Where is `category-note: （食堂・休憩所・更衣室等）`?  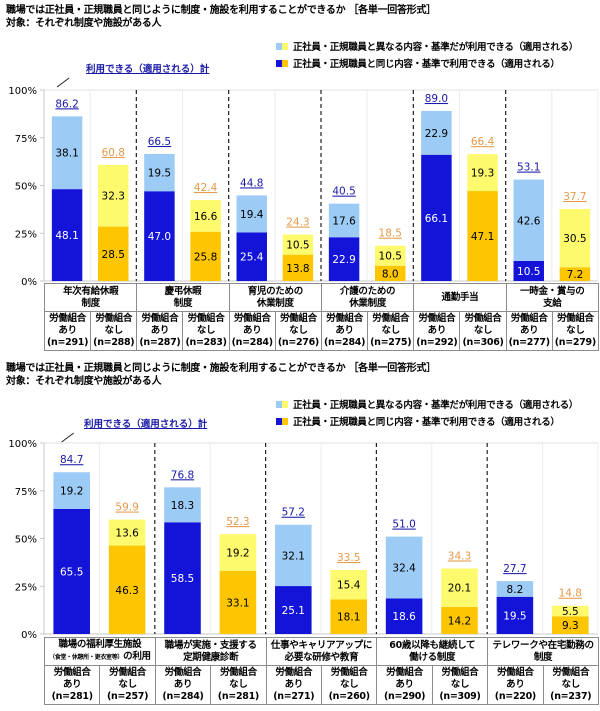 category-note: （食堂・休憩所・更衣室等） is located at coordinates (86, 657).